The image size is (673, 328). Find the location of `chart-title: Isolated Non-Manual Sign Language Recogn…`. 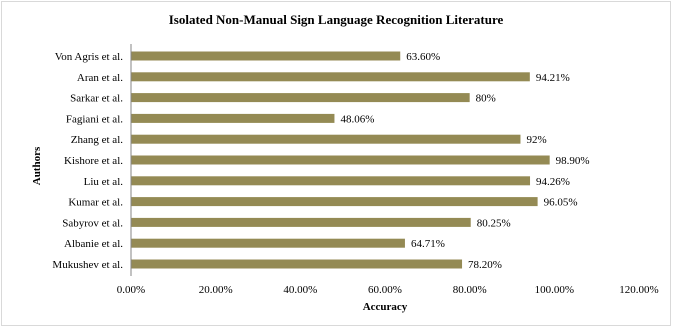

chart-title: Isolated Non-Manual Sign Language Recogn… is located at coordinates (336, 19).